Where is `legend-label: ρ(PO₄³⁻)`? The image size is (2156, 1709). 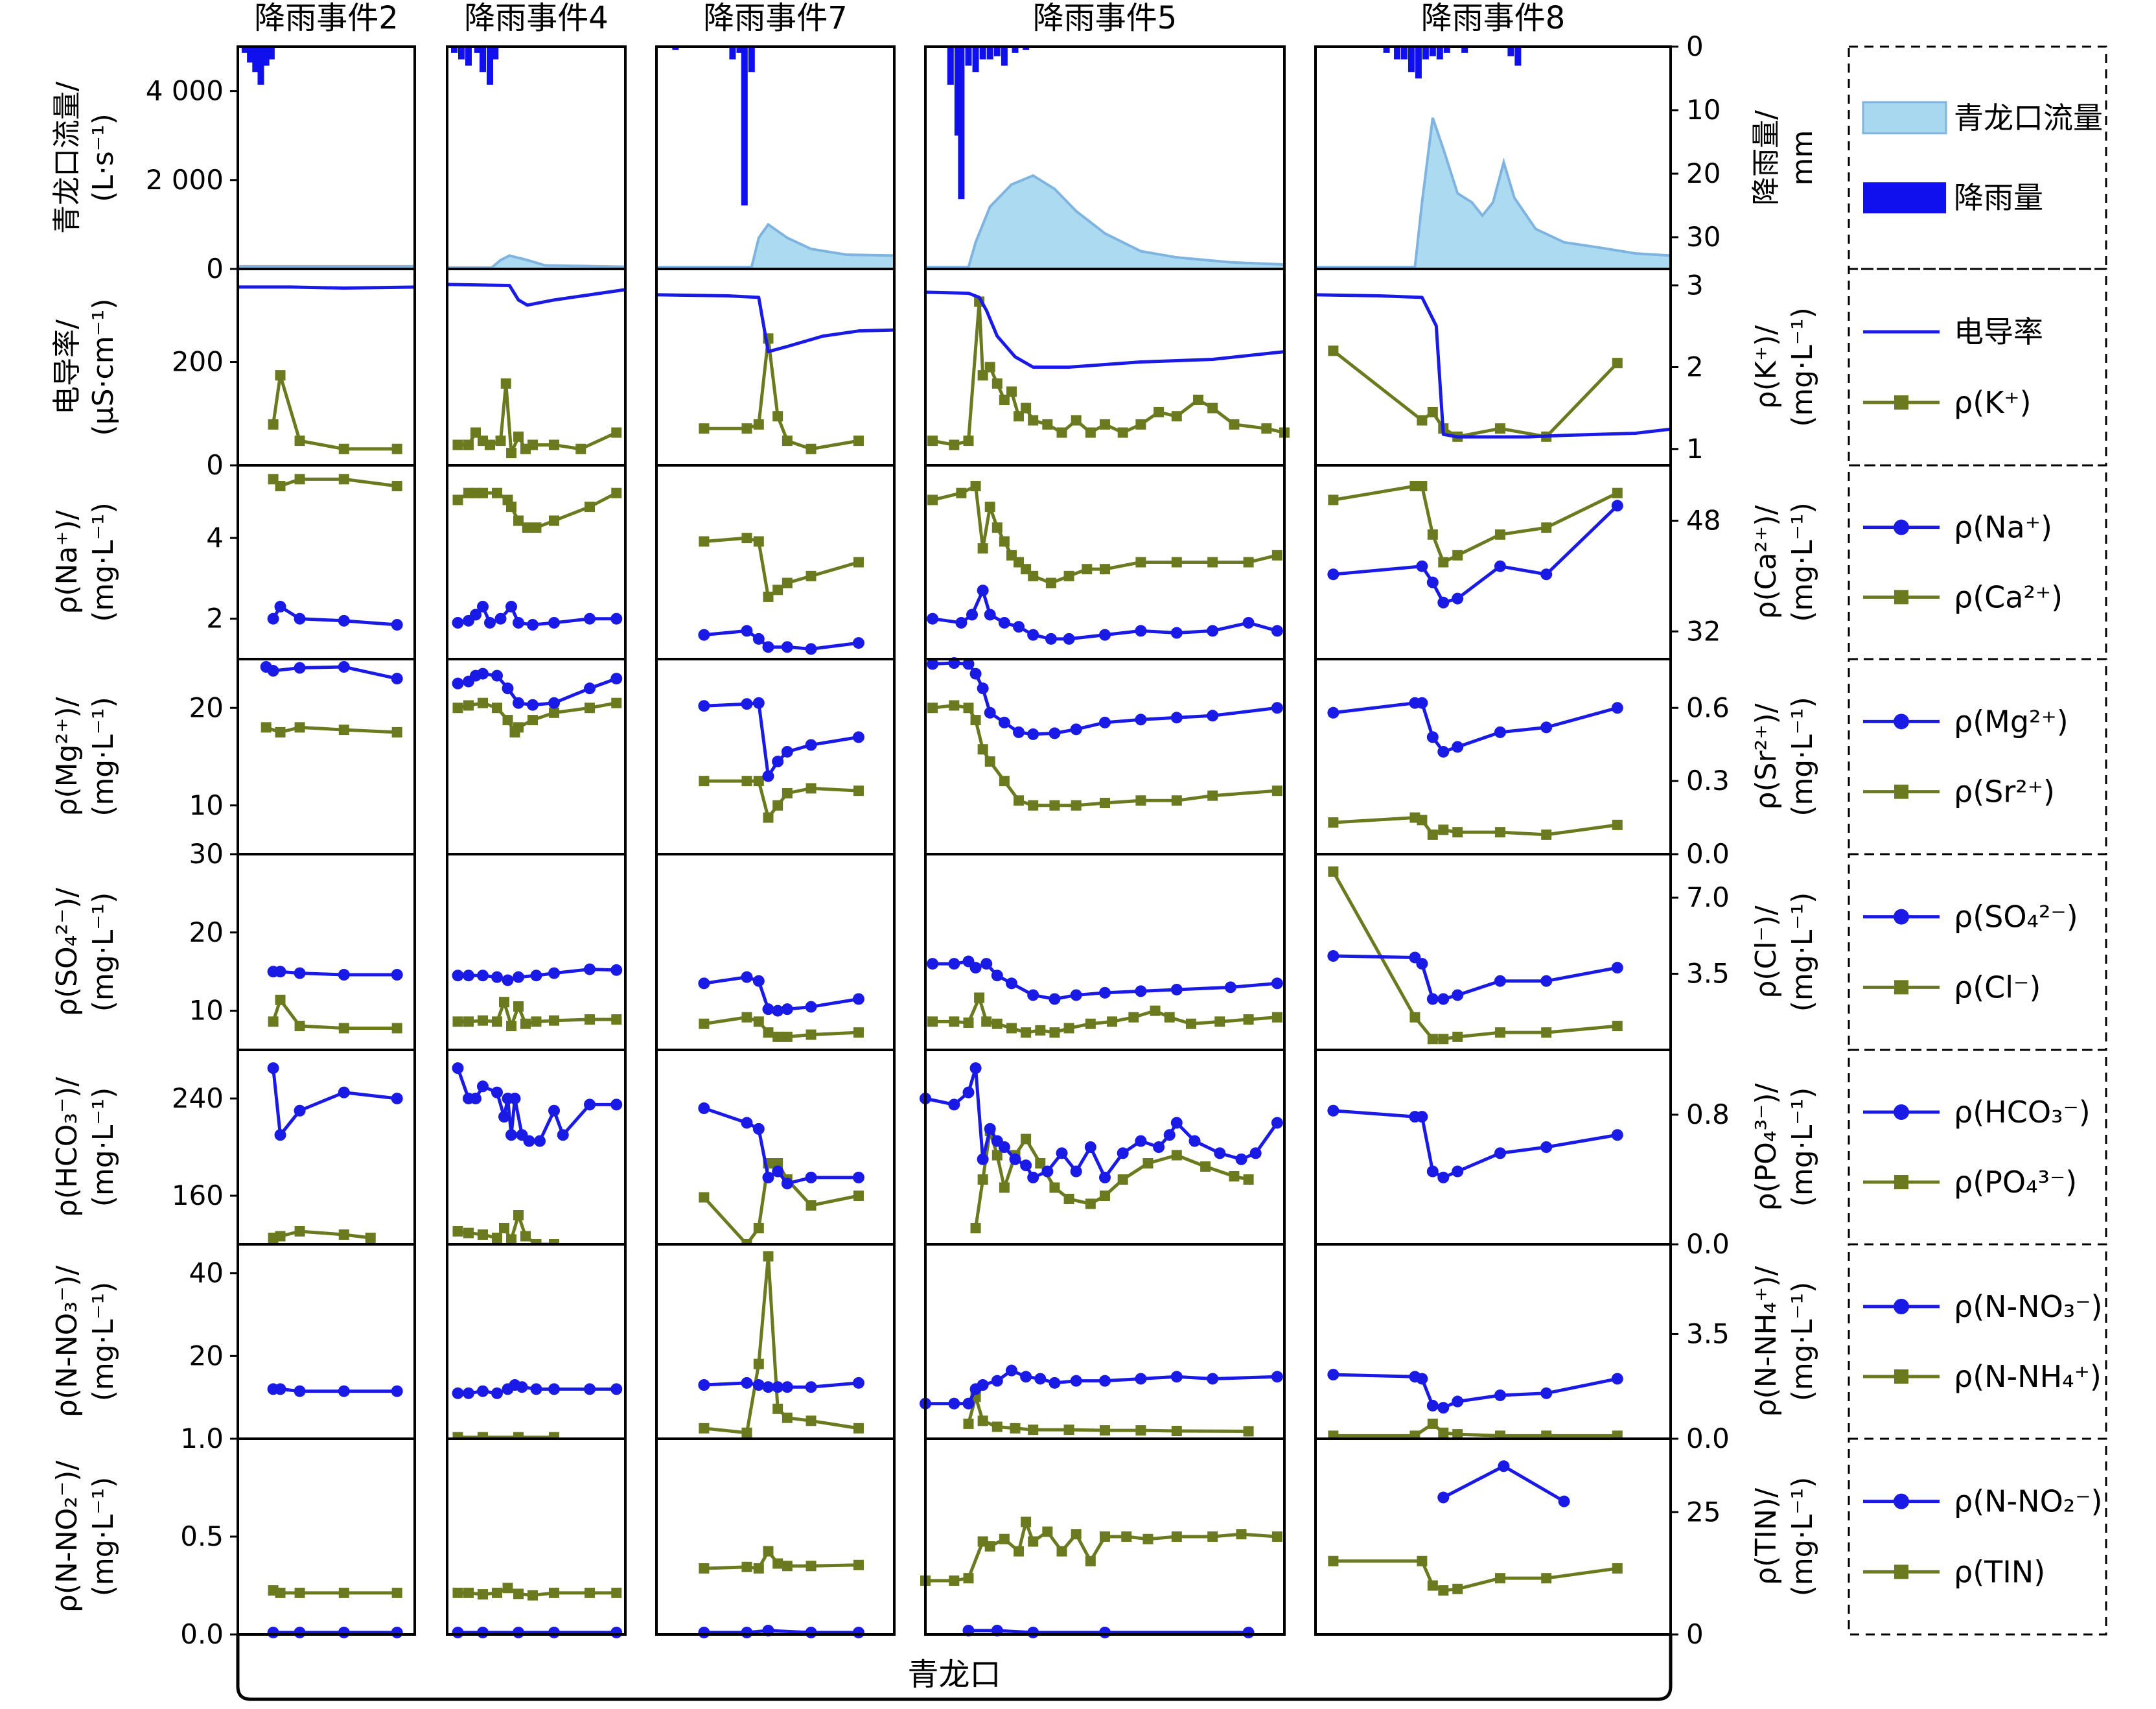
legend-label: ρ(PO₄³⁻) is located at coordinates (2015, 1182).